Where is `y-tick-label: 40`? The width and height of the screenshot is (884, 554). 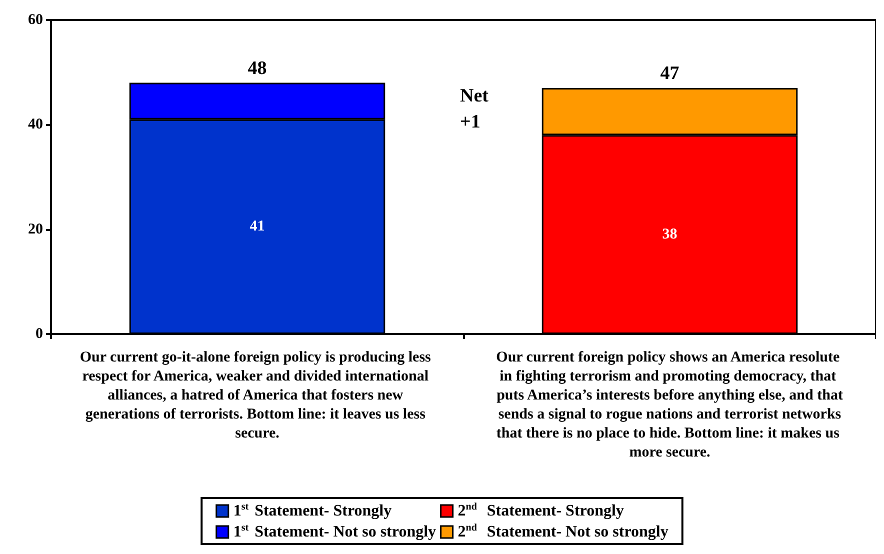 y-tick-label: 40 is located at coordinates (35, 124).